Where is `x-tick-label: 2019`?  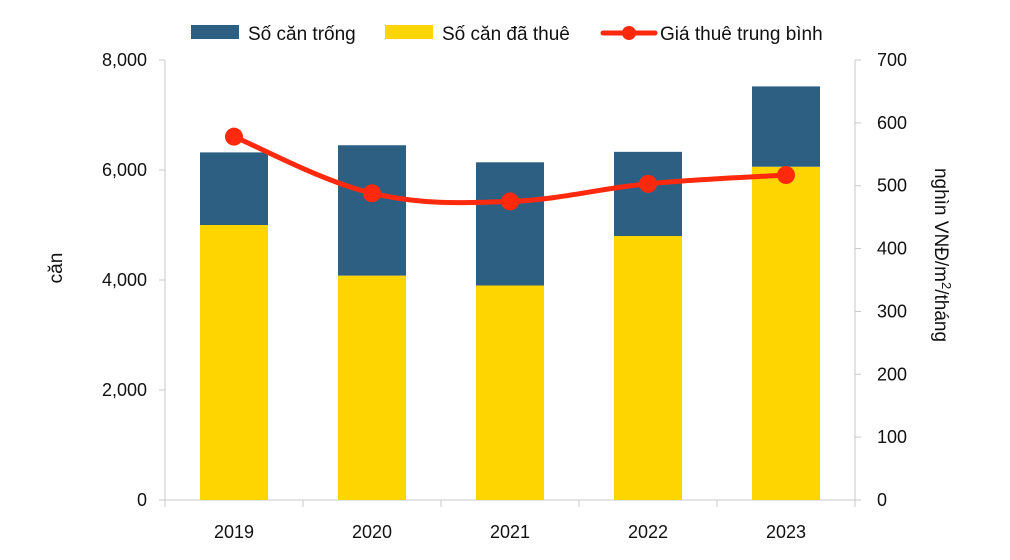 x-tick-label: 2019 is located at coordinates (234, 532).